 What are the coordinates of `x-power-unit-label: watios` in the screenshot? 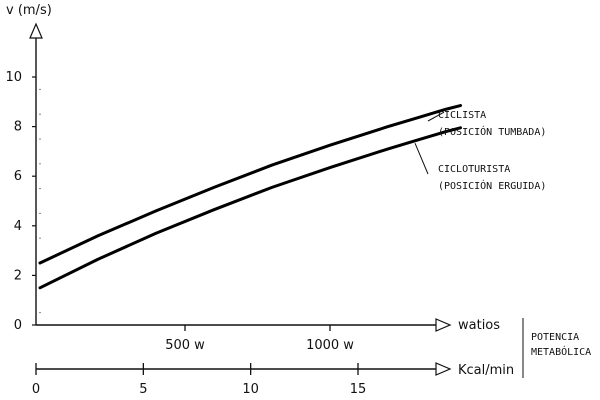 It's located at (479, 325).